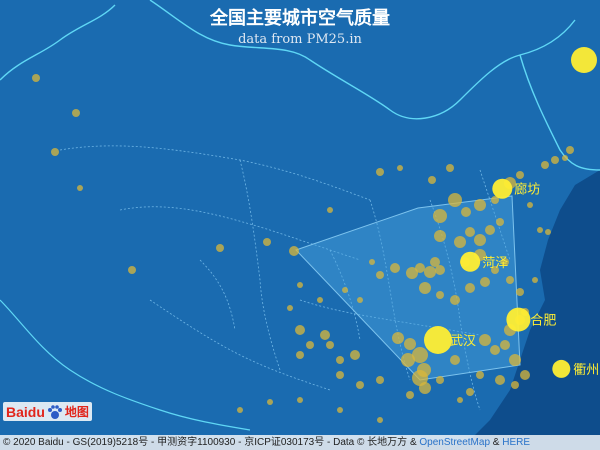 Image resolution: width=600 pixels, height=450 pixels. I want to click on city-label: 合肥, so click(543, 321).